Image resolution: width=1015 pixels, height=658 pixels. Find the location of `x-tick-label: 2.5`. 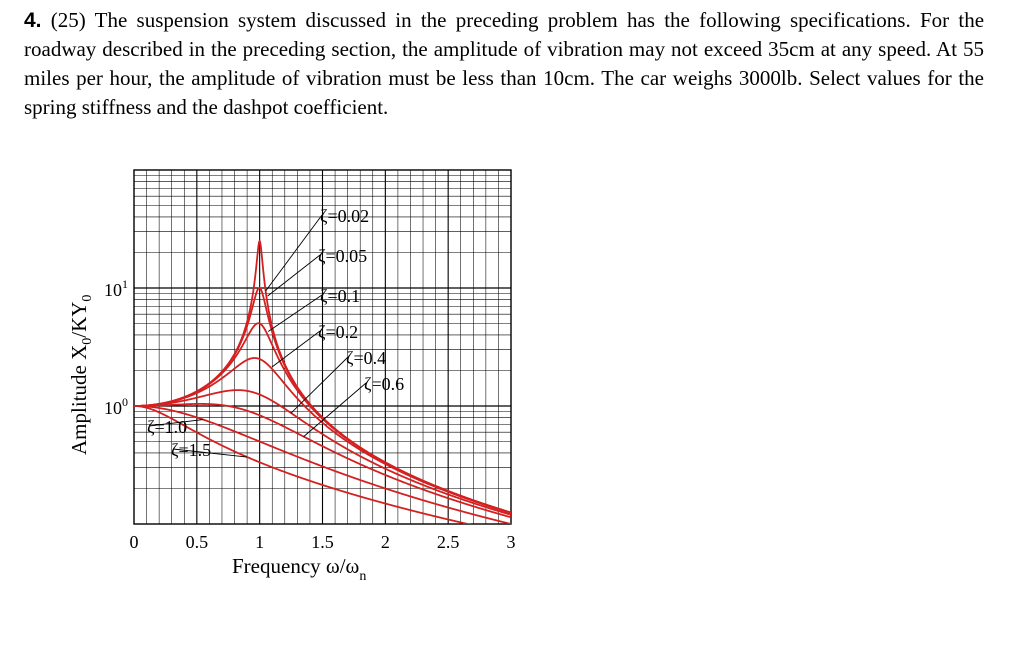

x-tick-label: 2.5 is located at coordinates (448, 542).